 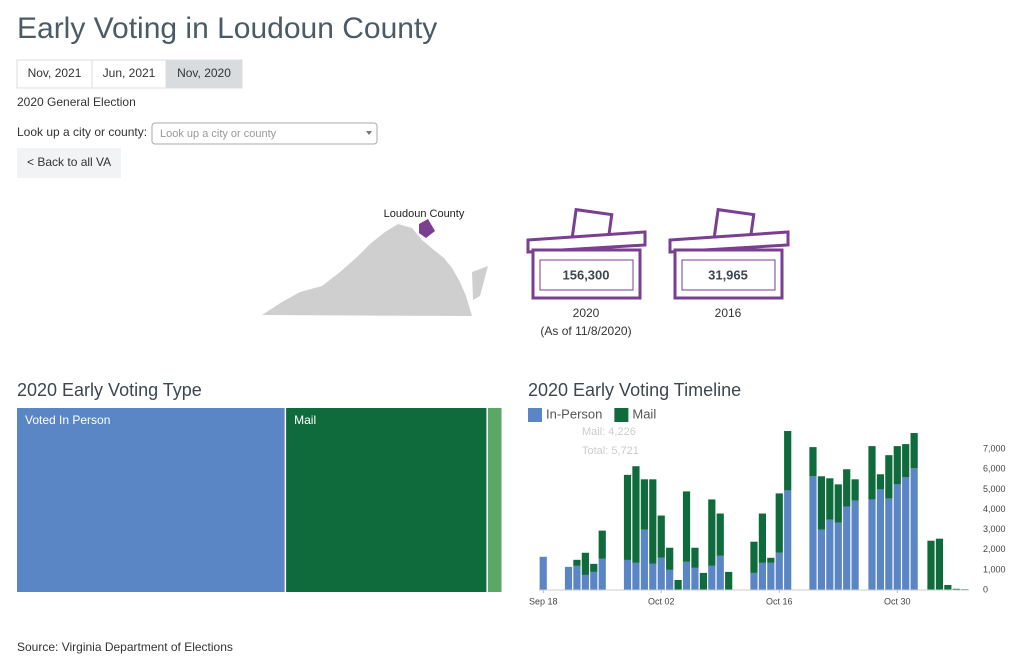 I want to click on total-year: 2016, so click(x=728, y=313).